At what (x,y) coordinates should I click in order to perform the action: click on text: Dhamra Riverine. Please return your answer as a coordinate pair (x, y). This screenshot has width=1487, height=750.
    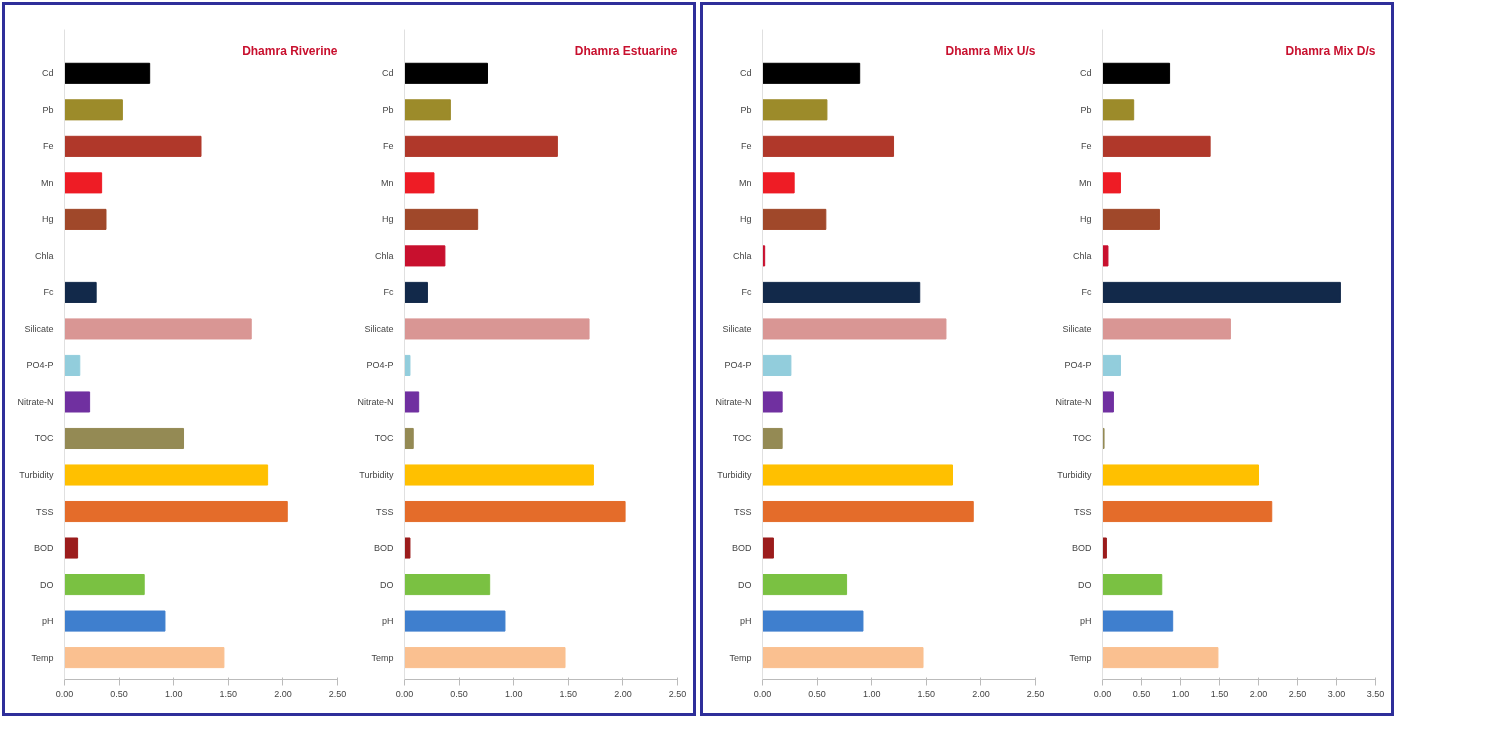
    Looking at the image, I should click on (290, 51).